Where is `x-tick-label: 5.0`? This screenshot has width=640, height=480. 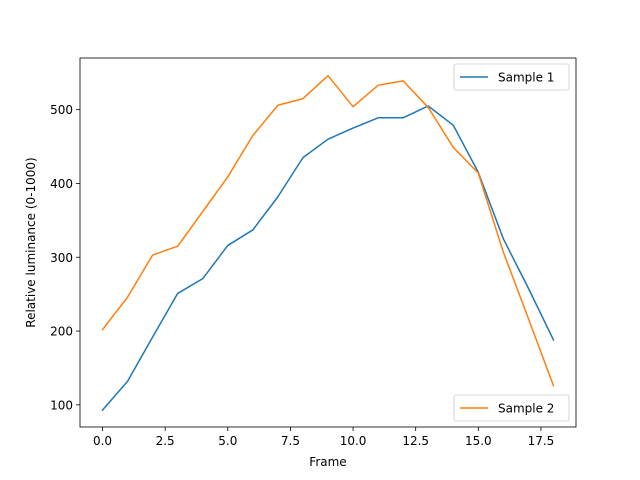
x-tick-label: 5.0 is located at coordinates (227, 441).